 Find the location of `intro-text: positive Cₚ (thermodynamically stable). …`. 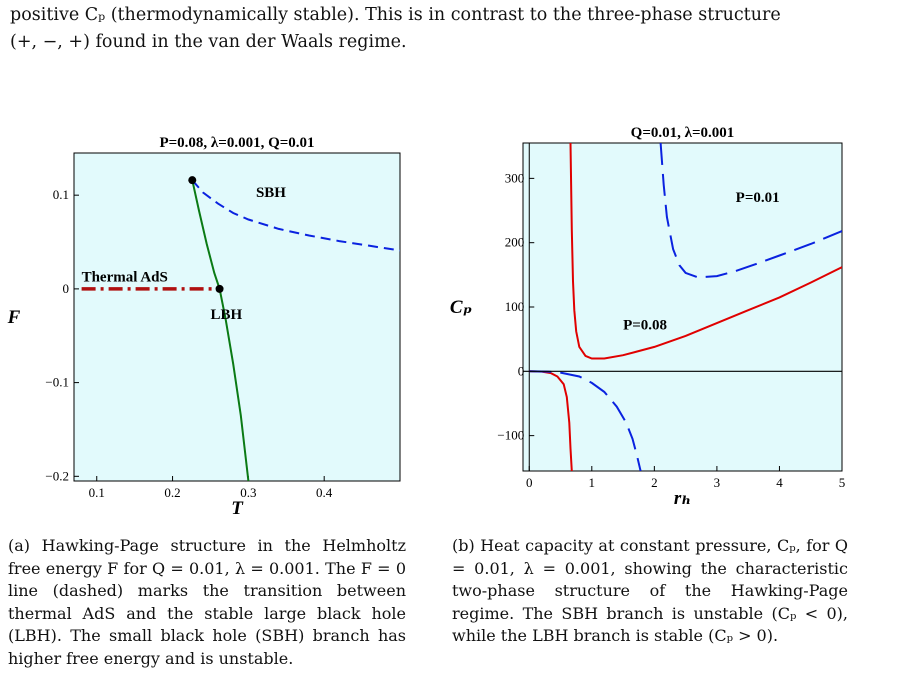

intro-text: positive Cₚ (thermodynamically stable). … is located at coordinates (450, 29).